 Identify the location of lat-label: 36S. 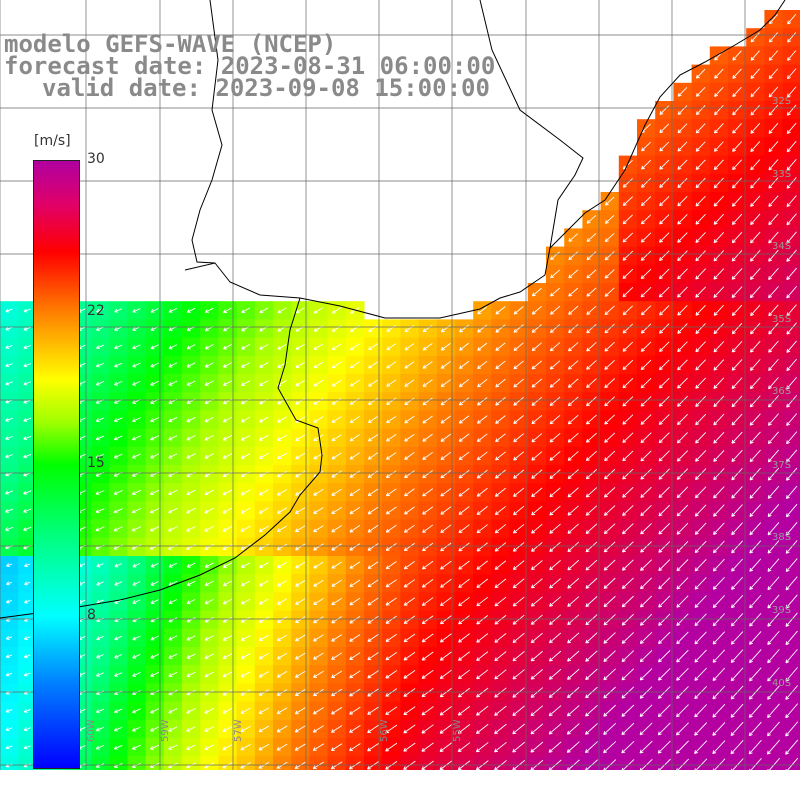
(782, 391).